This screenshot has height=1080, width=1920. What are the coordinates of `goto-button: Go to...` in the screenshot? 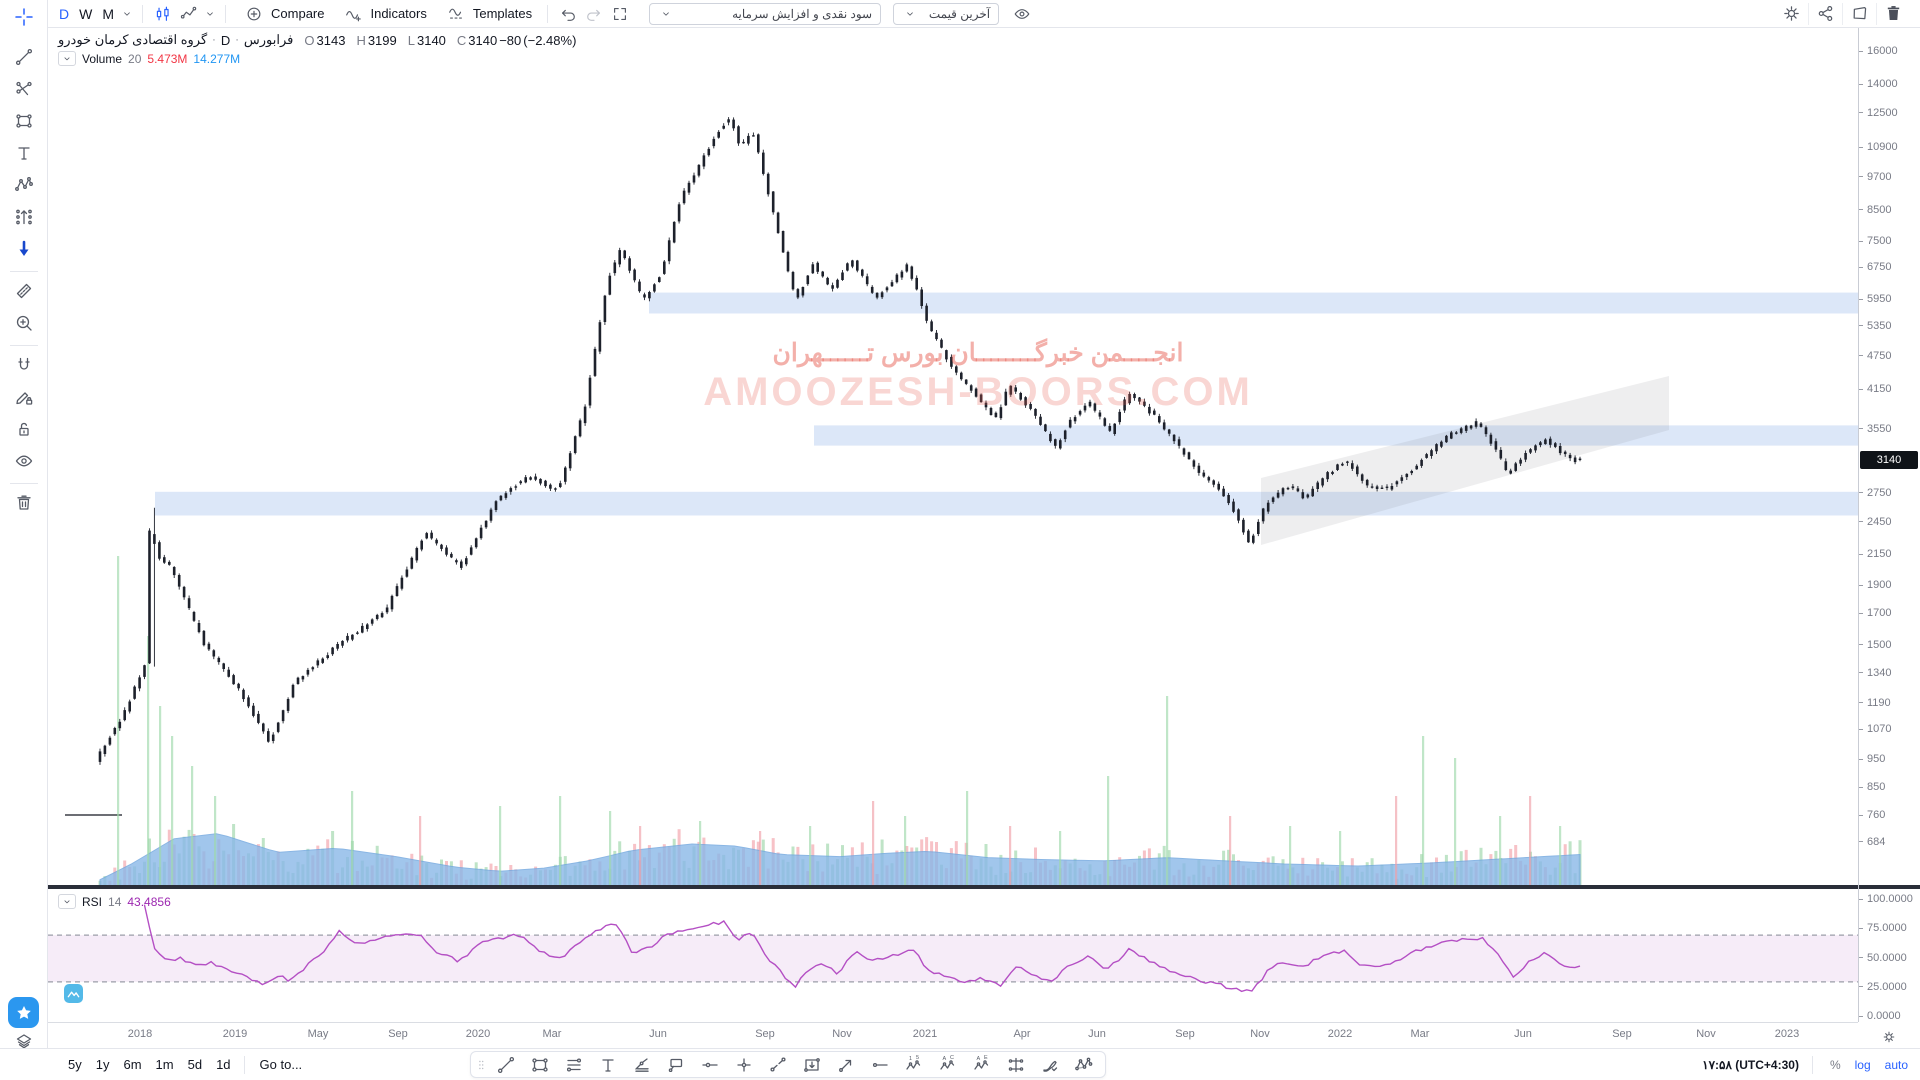 It's located at (281, 1064).